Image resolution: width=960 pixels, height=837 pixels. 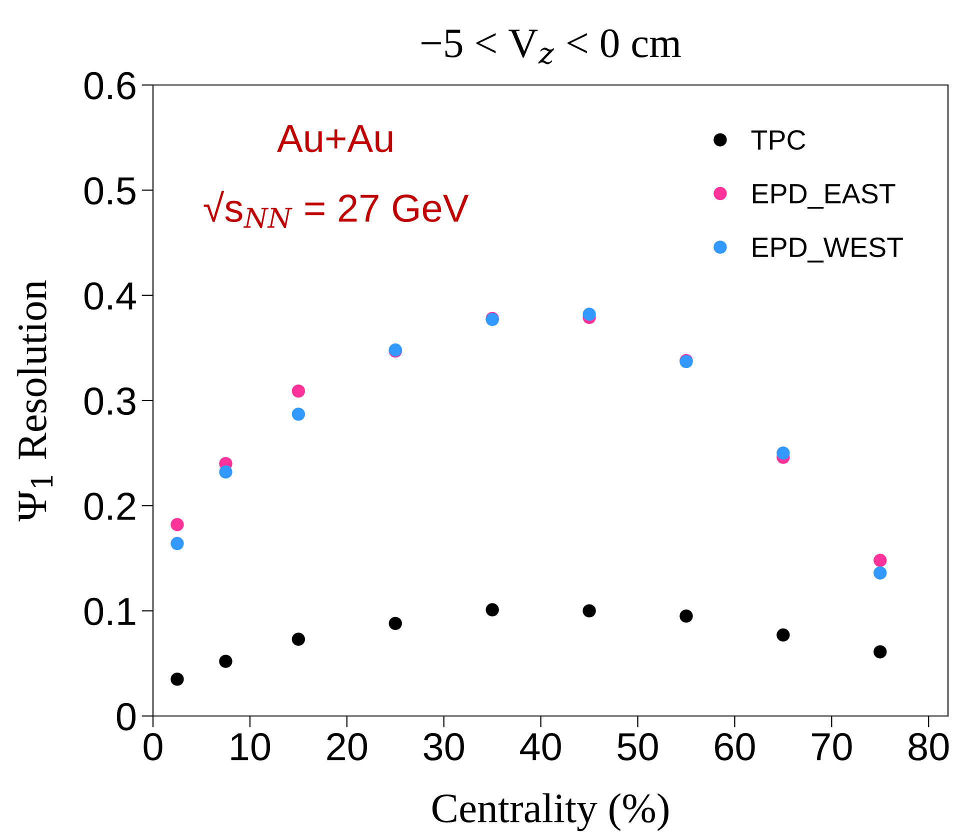 I want to click on y-tick-label: 0.4, so click(x=110, y=296).